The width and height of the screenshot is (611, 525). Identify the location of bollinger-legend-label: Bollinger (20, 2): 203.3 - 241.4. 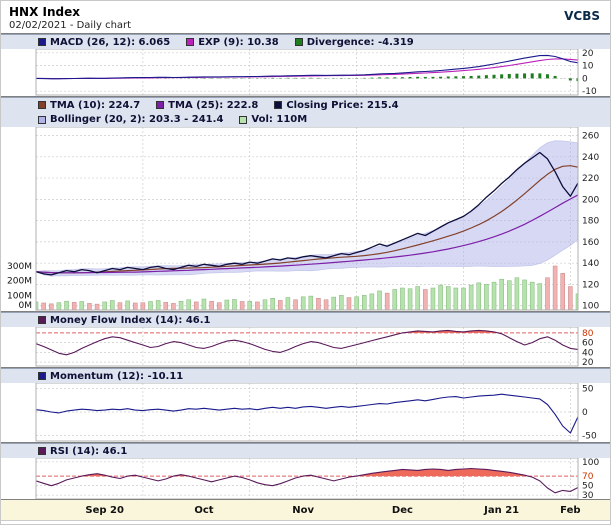
(137, 119).